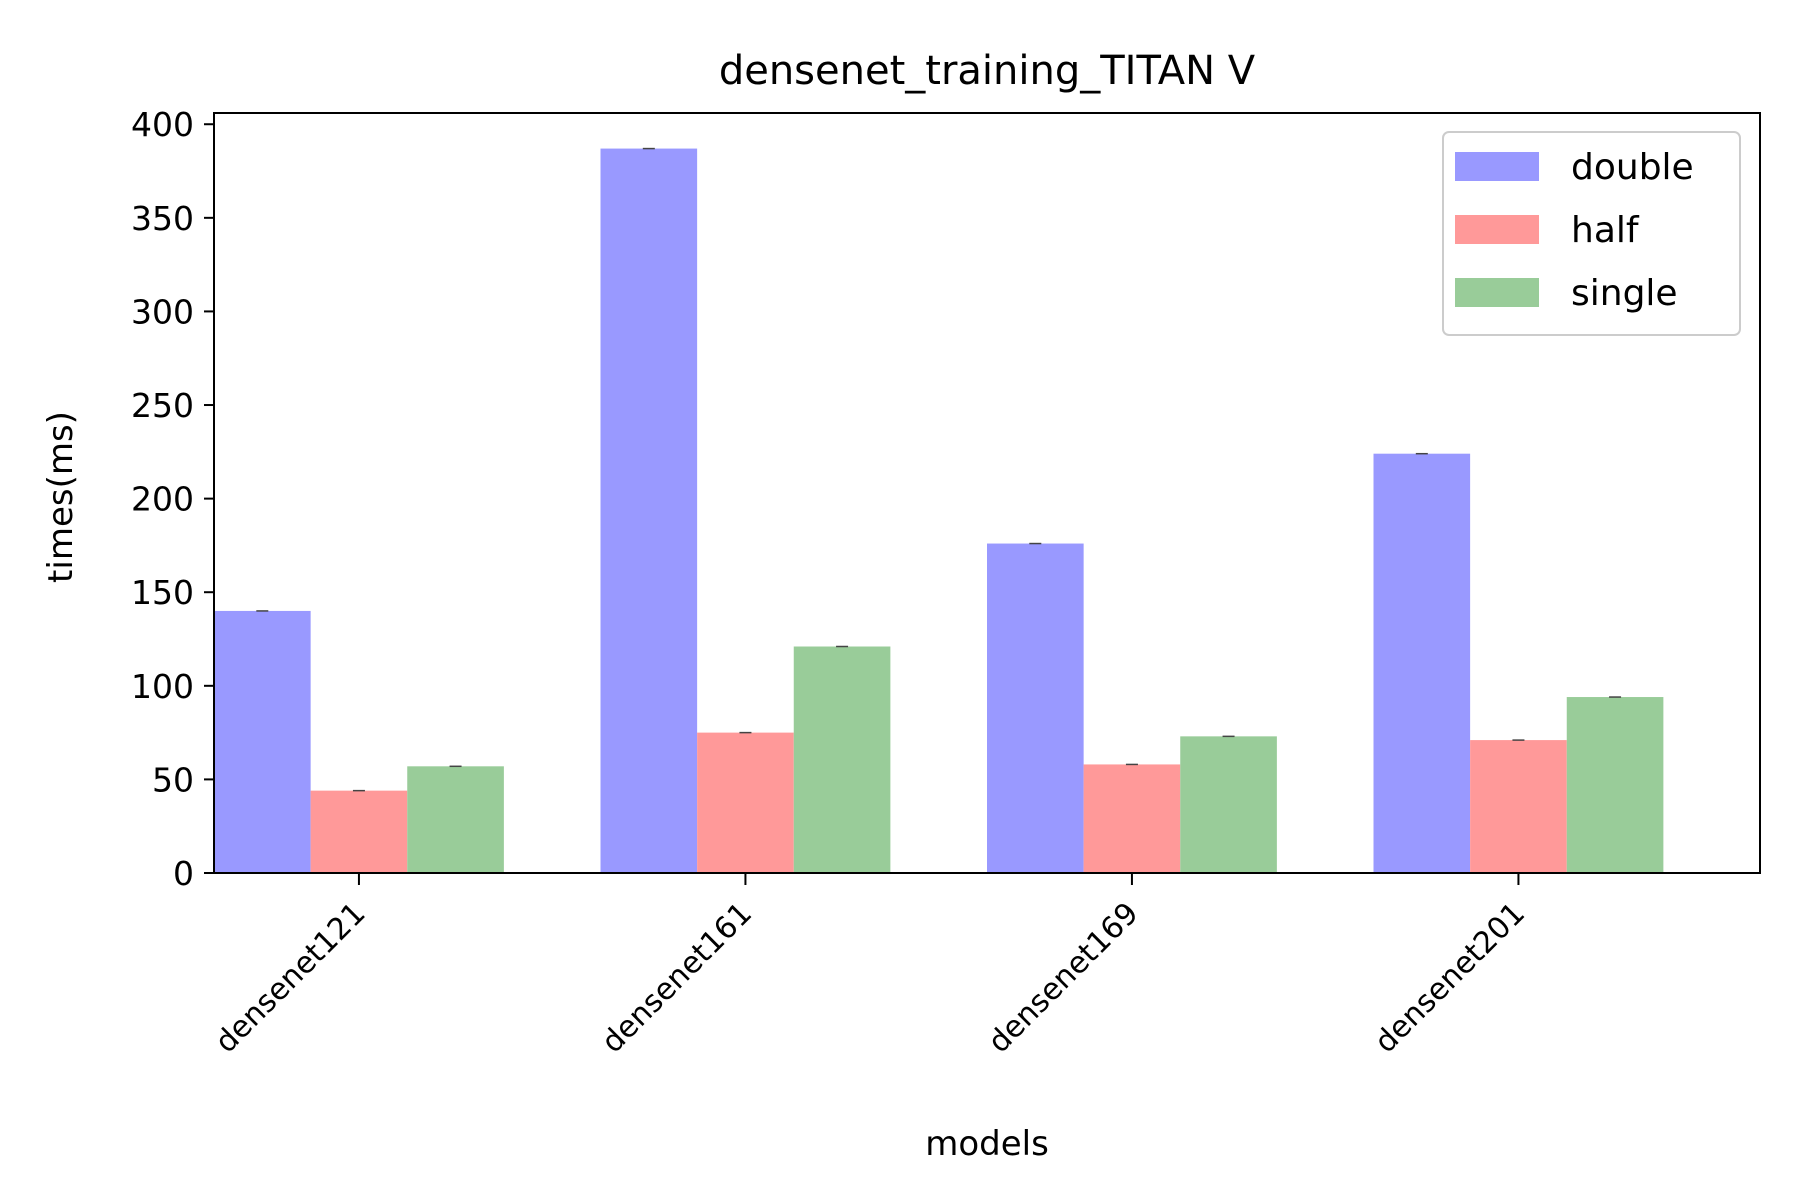 The image size is (1800, 1200). What do you see at coordinates (262, 741) in the screenshot?
I see `bar-double-densenet121` at bounding box center [262, 741].